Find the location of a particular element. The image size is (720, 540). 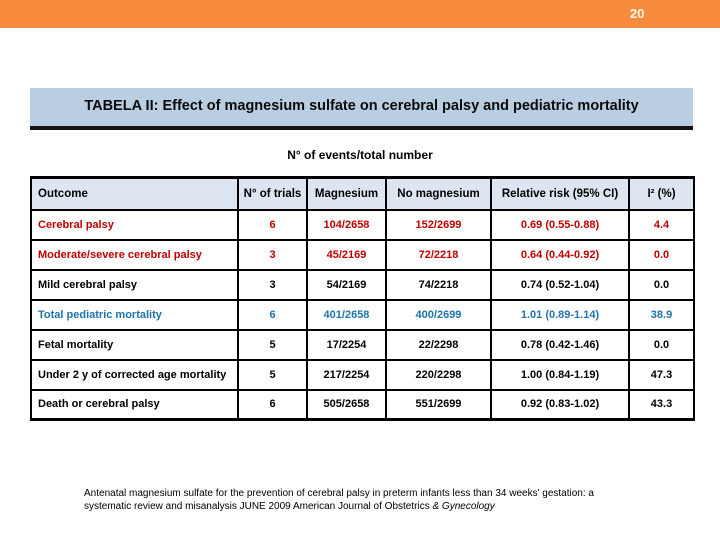

cell-i2: 4.4 is located at coordinates (661, 224).